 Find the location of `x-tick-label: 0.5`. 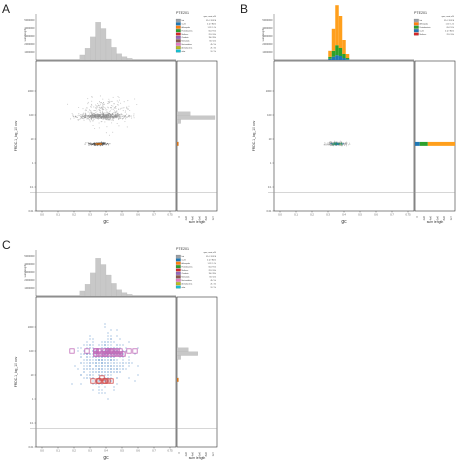

x-tick-label: 0.5 is located at coordinates (360, 215).